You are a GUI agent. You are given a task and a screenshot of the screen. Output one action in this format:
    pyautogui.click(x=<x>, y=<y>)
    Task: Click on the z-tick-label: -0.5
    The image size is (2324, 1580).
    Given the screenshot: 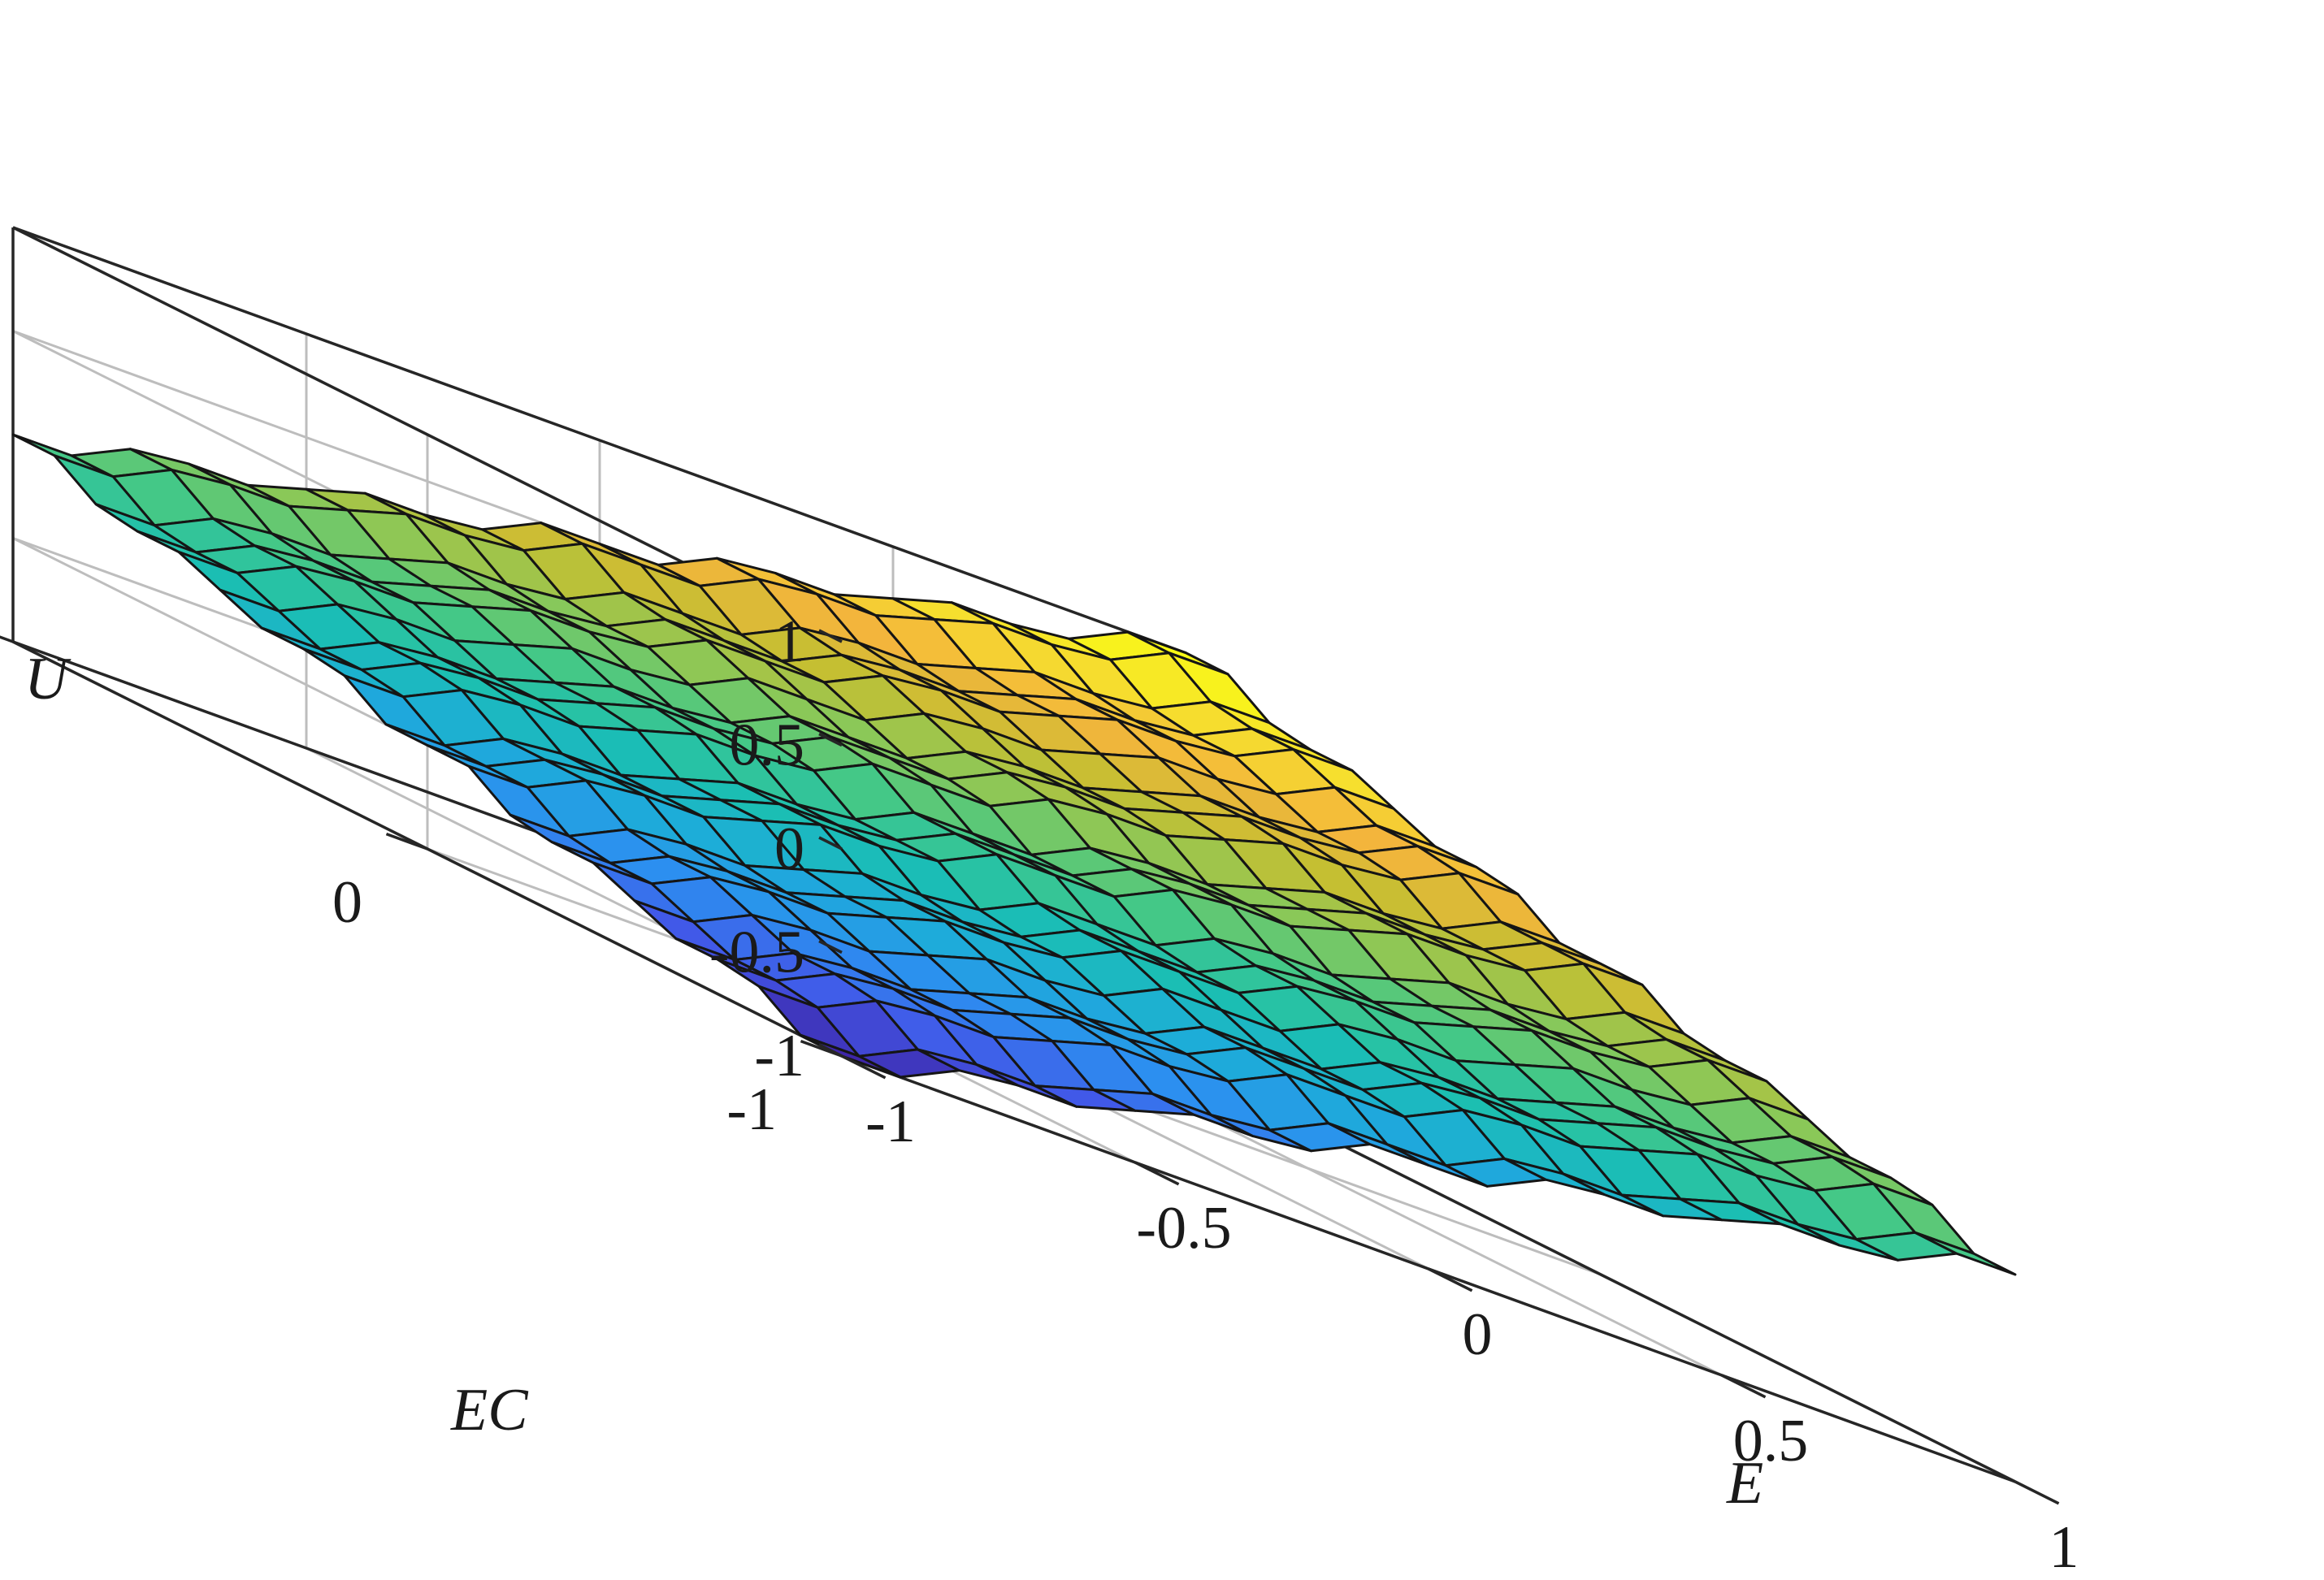 What is the action you would take?
    pyautogui.click(x=757, y=953)
    